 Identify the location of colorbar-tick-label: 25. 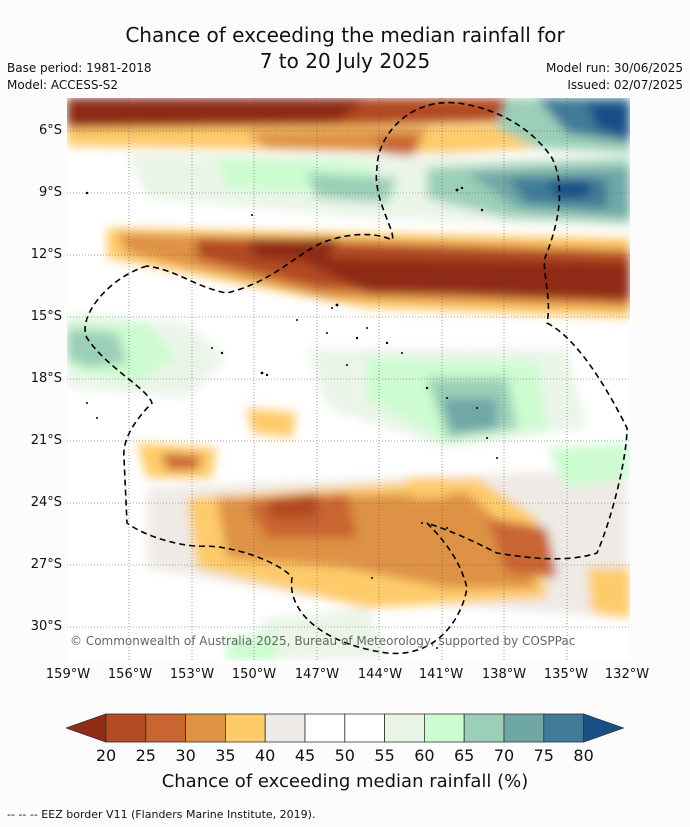
(145, 755).